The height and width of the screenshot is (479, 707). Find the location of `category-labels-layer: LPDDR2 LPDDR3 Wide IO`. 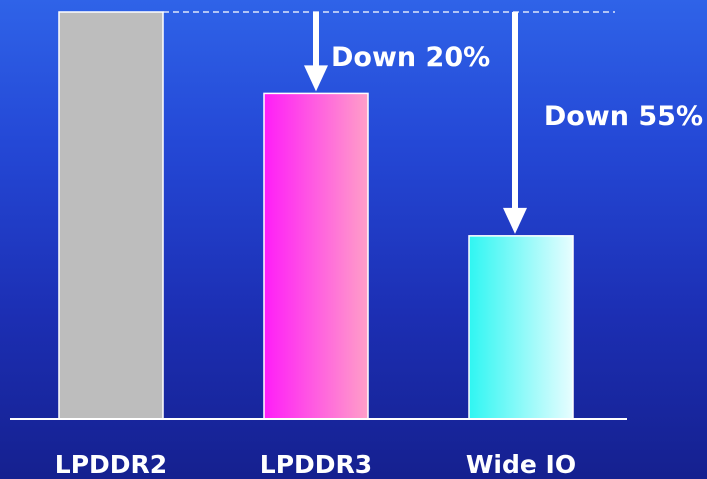

category-labels-layer: LPDDR2 LPDDR3 Wide IO is located at coordinates (315, 464).